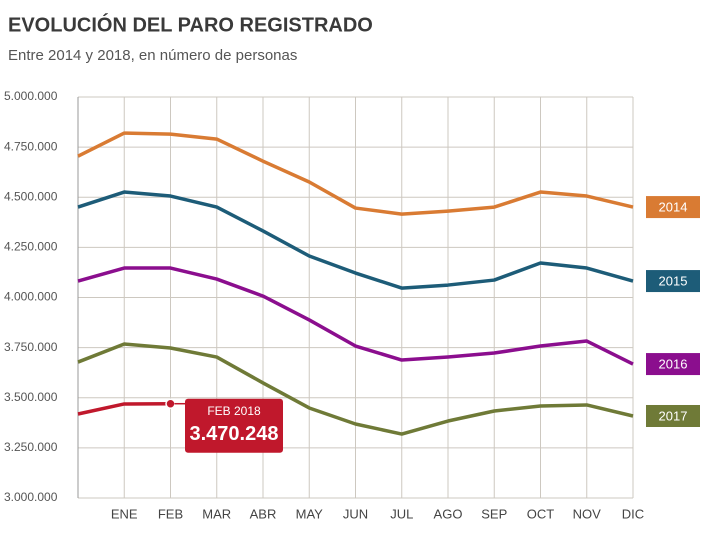  Describe the element at coordinates (31, 347) in the screenshot. I see `y-tick-label: 3.750.000` at that location.